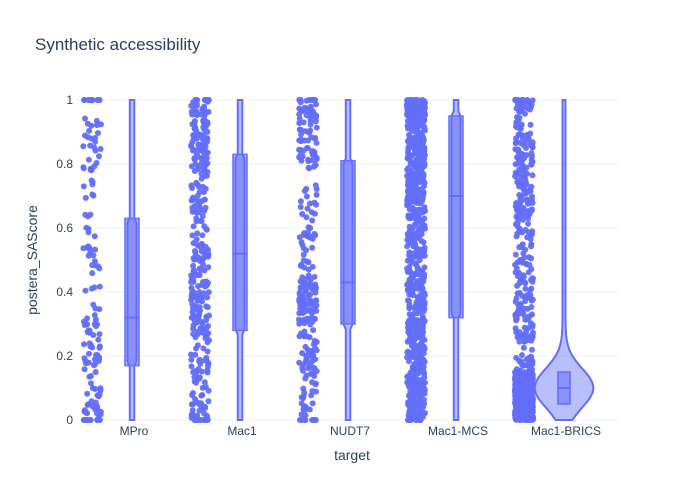 This screenshot has width=700, height=500. I want to click on violin-shape, so click(564, 260).